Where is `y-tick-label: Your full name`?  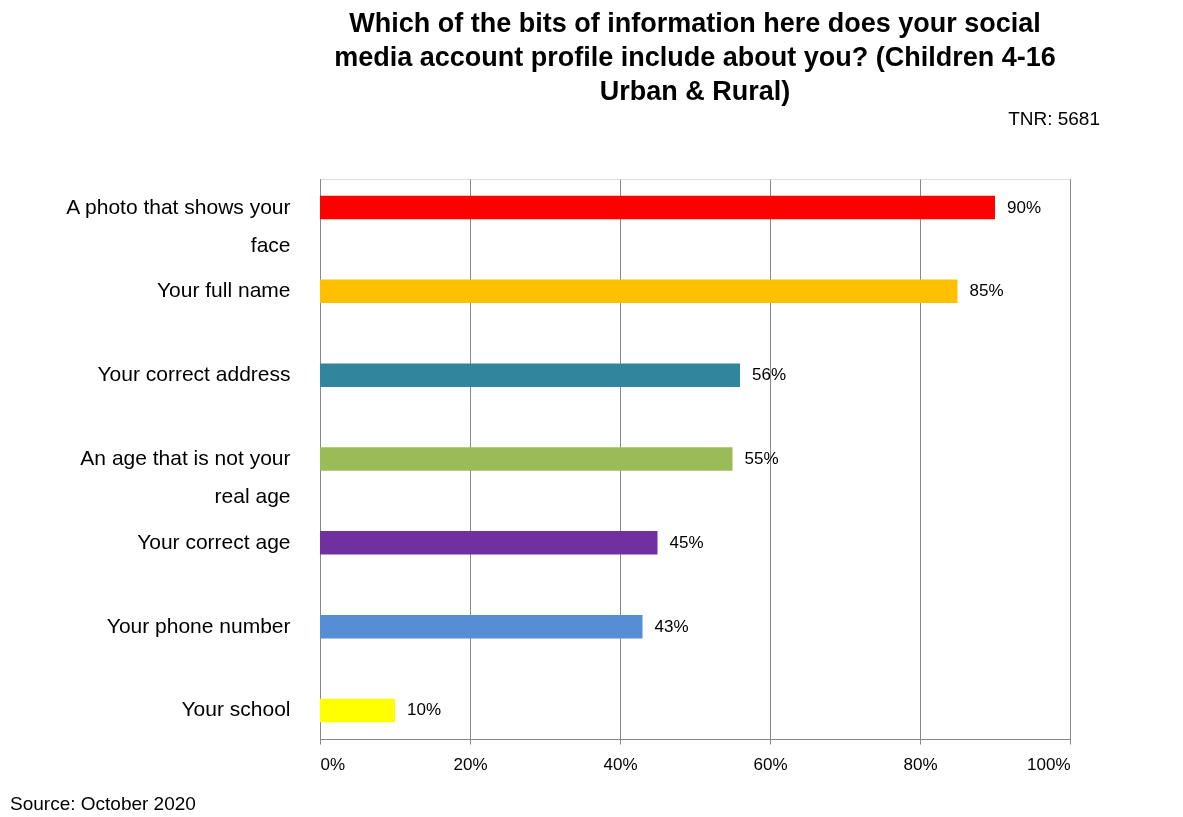 y-tick-label: Your full name is located at coordinates (224, 290).